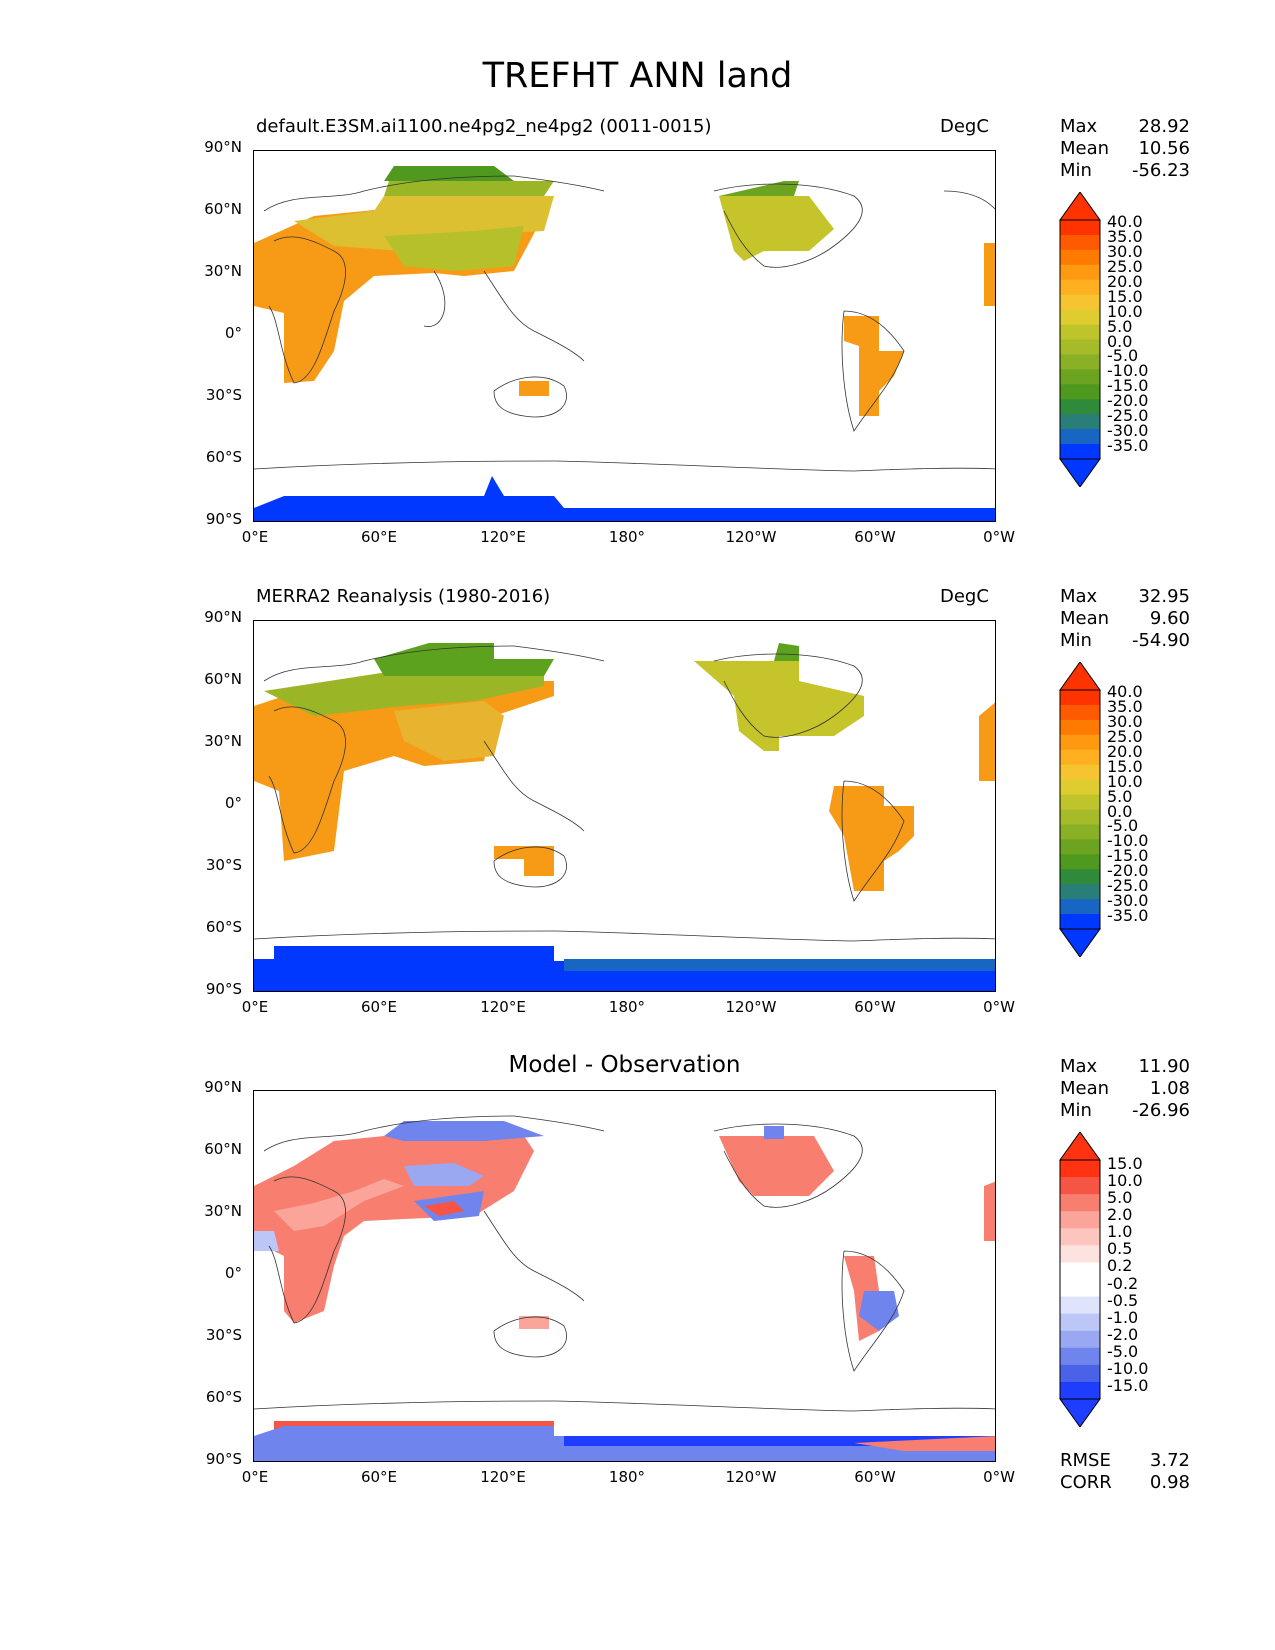  What do you see at coordinates (779, 965) in the screenshot?
I see `field-antarctica-east` at bounding box center [779, 965].